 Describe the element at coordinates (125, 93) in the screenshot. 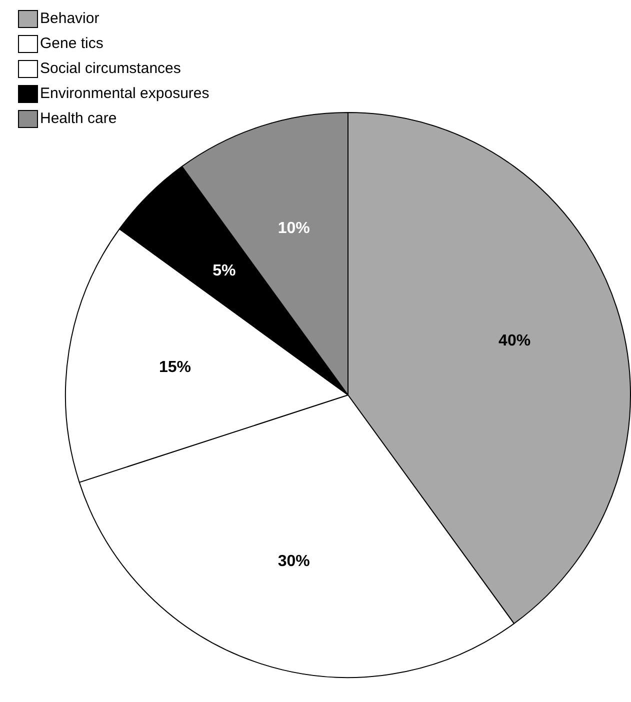

I see `legend-label: Environmental exposures` at that location.